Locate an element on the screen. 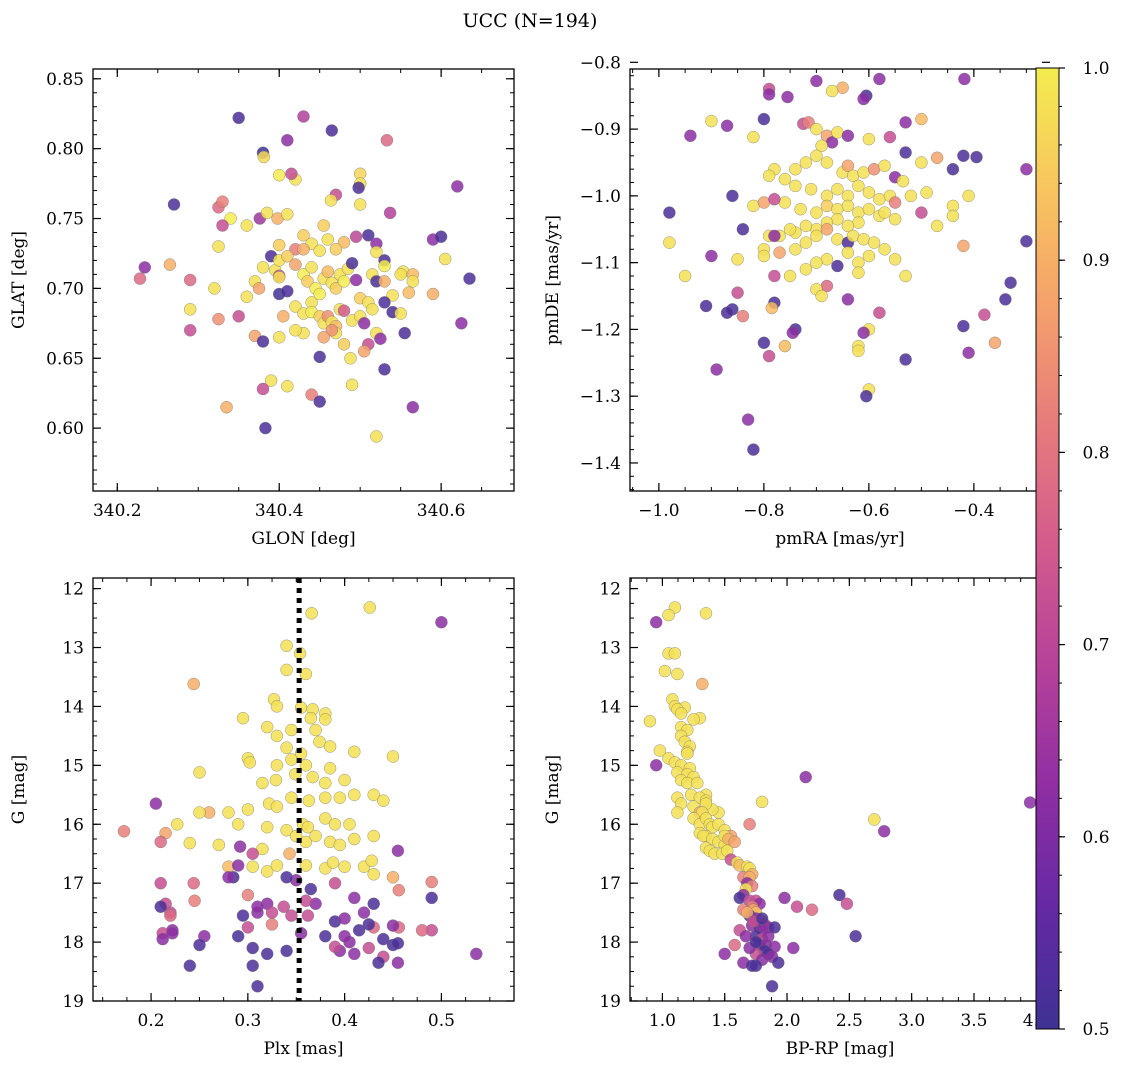  figure-title: UCC (N=194) is located at coordinates (530, 21).